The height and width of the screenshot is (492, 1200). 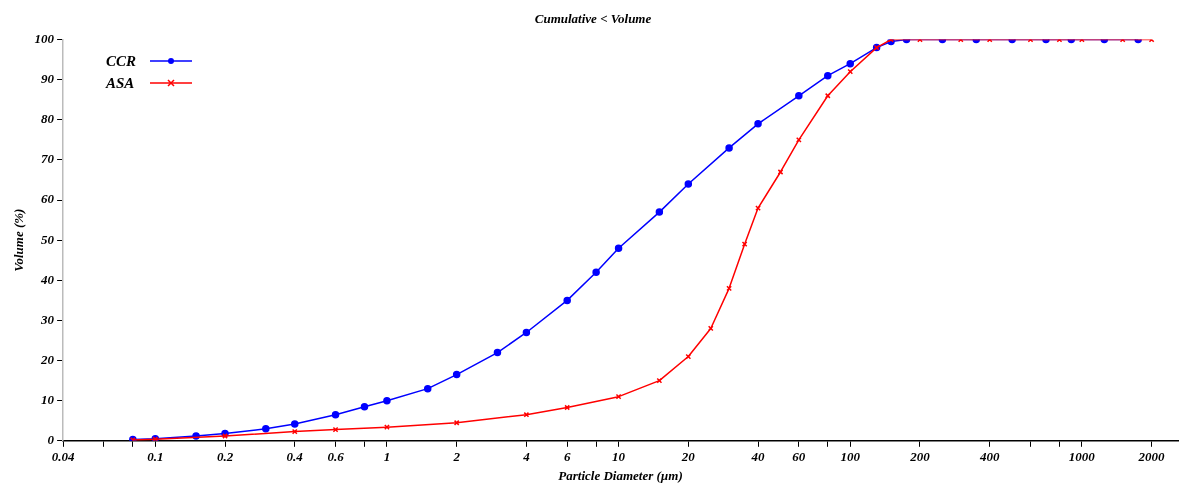 I want to click on y-tick-label: 40, so click(x=47, y=279).